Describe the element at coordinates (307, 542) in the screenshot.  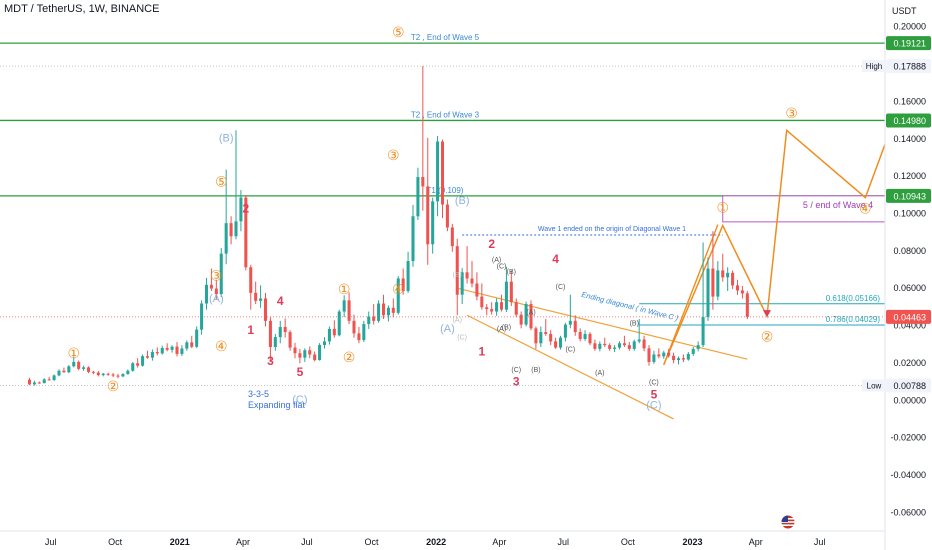
I see `x-tick-label: Jul` at that location.